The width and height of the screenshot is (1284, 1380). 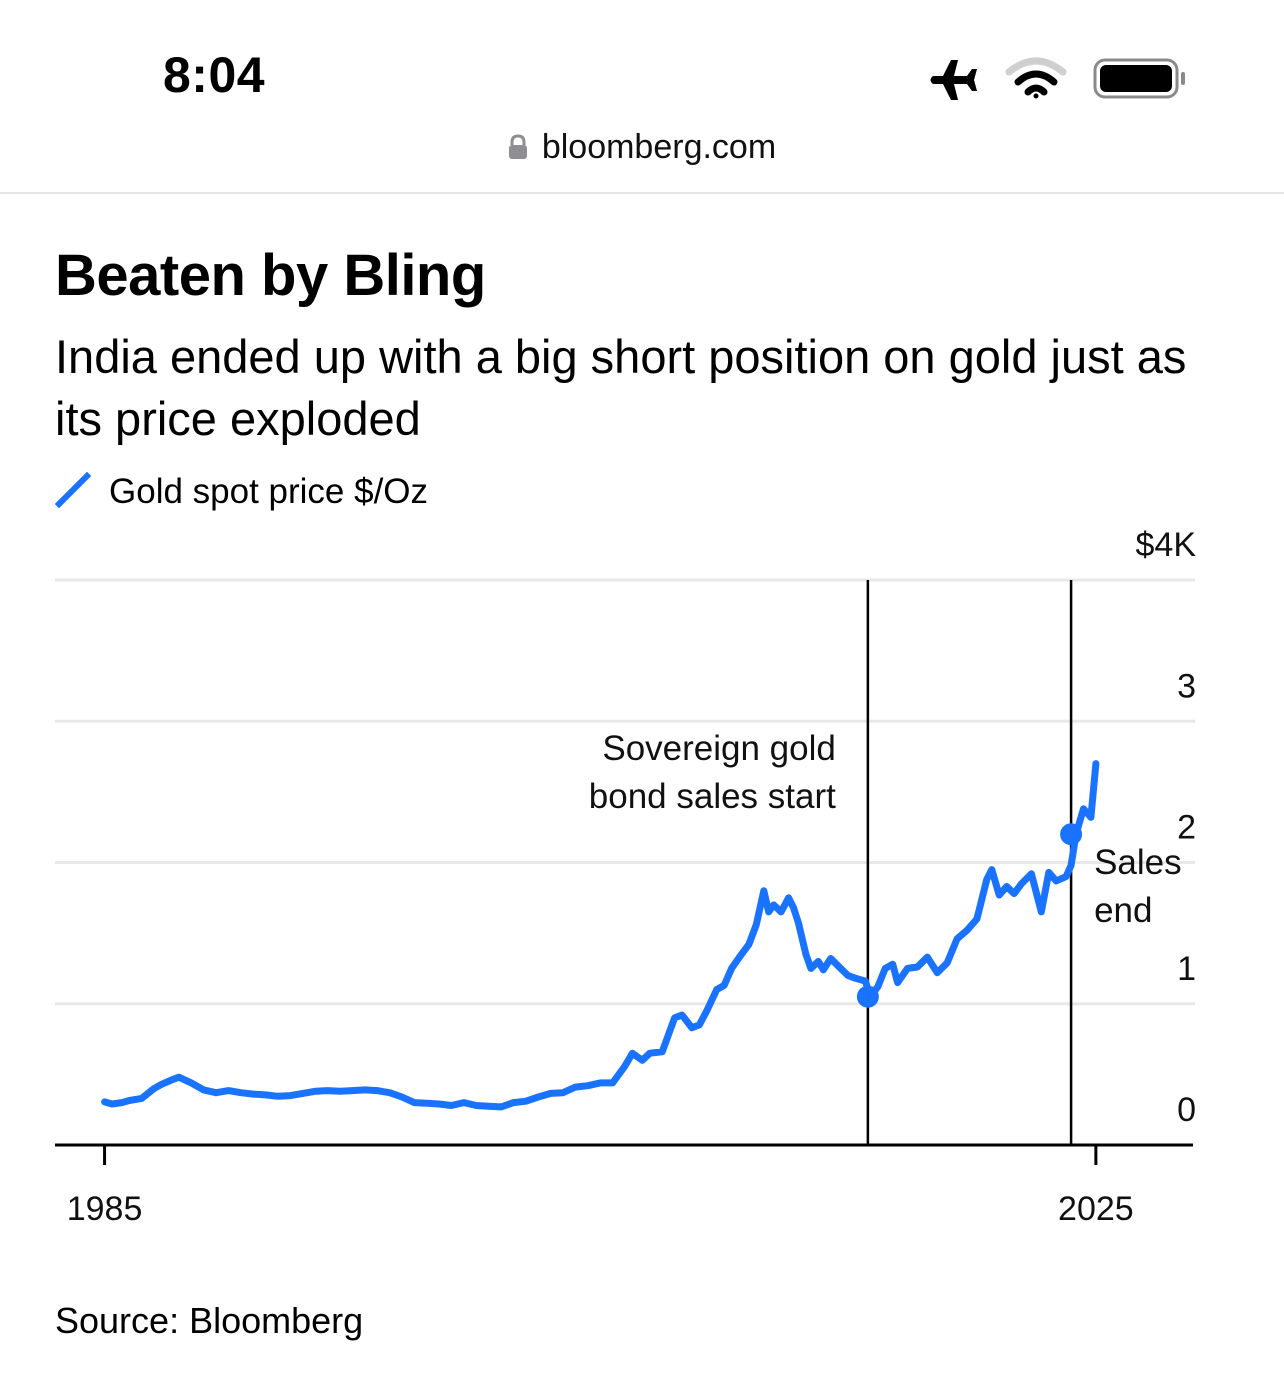 I want to click on legend: Gold spot price $/Oz, so click(x=241, y=492).